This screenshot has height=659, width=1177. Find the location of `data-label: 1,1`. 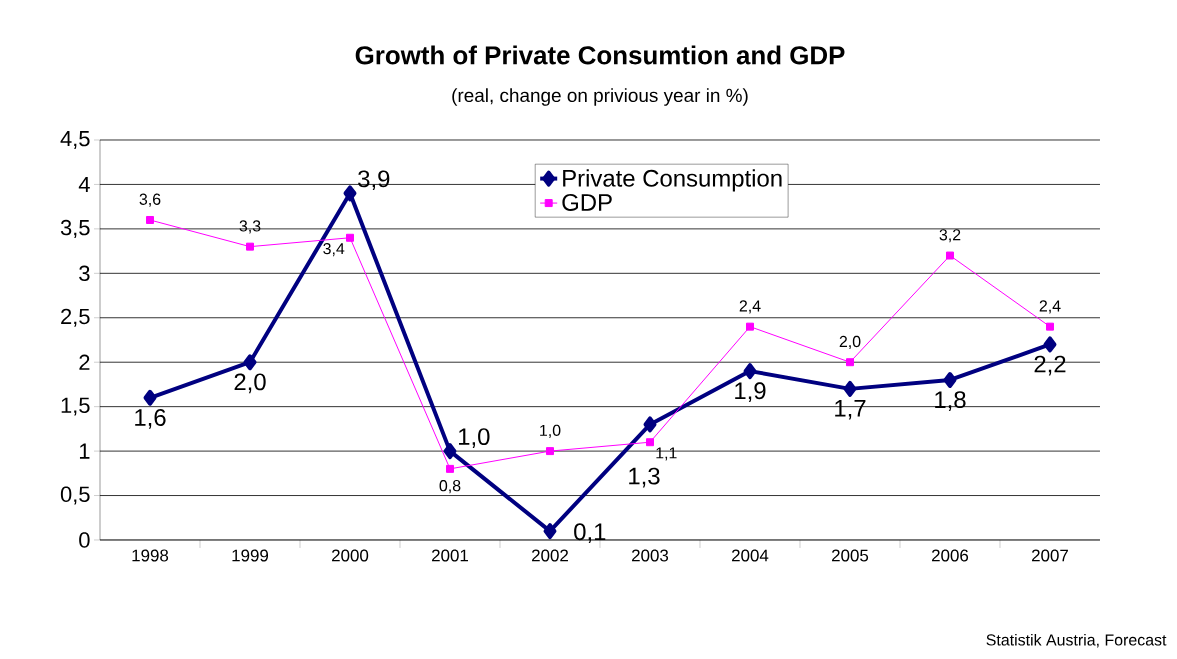

data-label: 1,1 is located at coordinates (666, 454).